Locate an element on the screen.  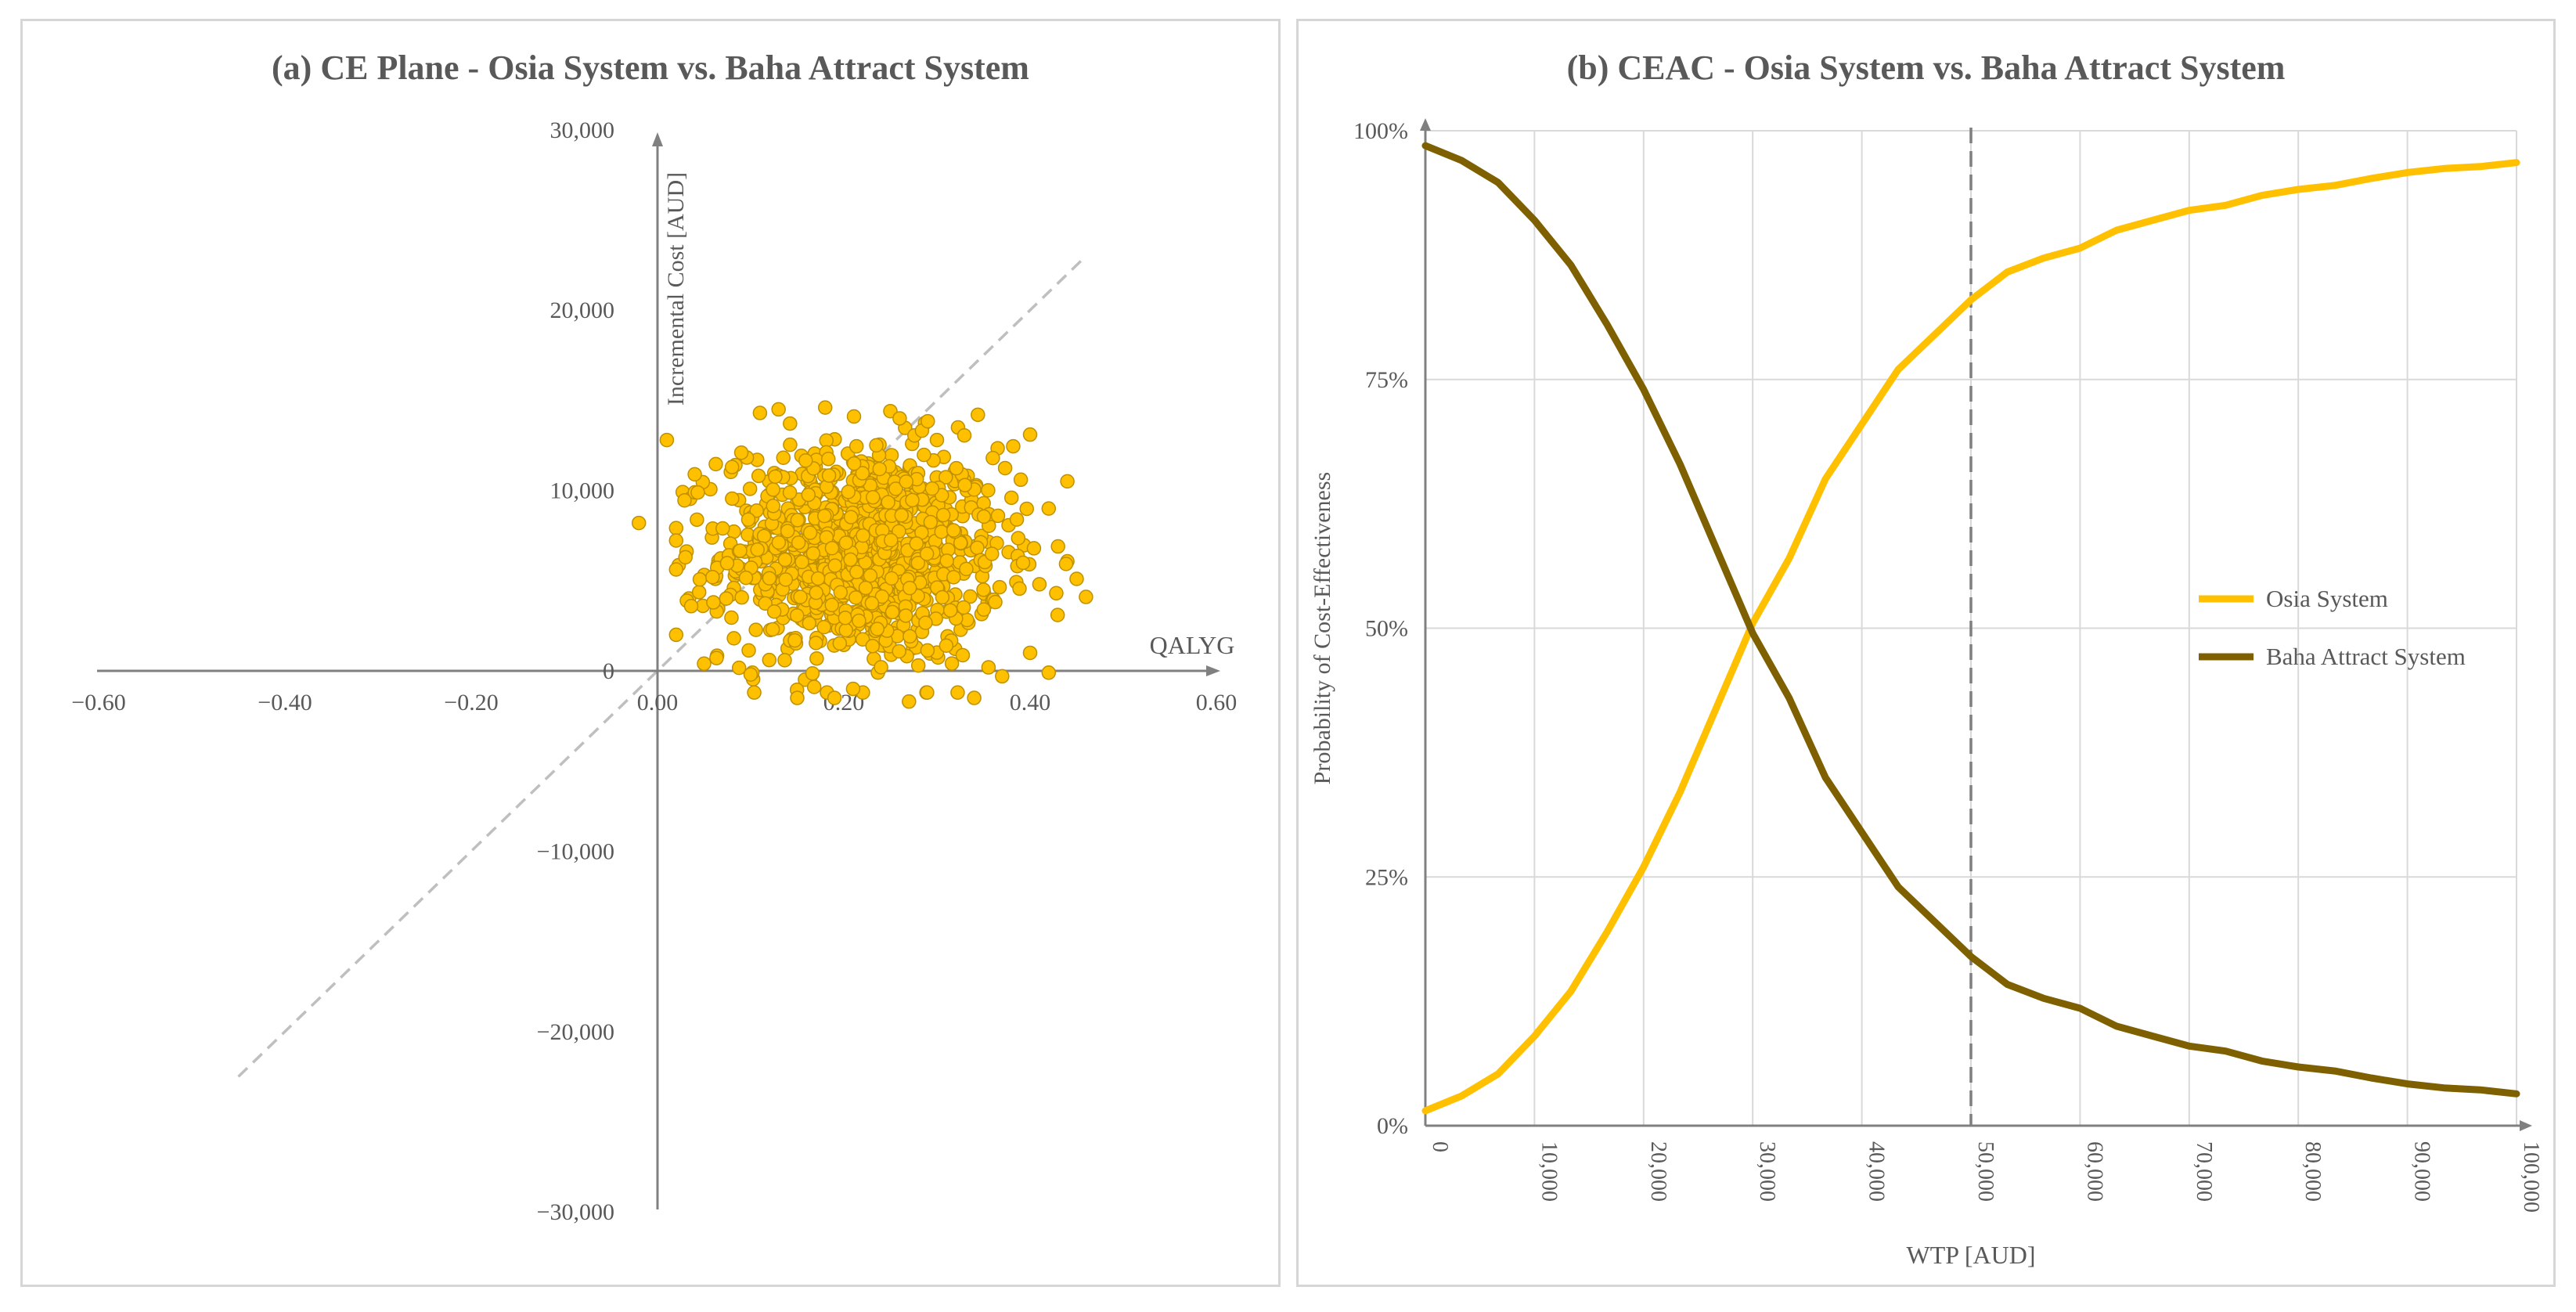
y-tick-label: 0% is located at coordinates (1392, 1126).